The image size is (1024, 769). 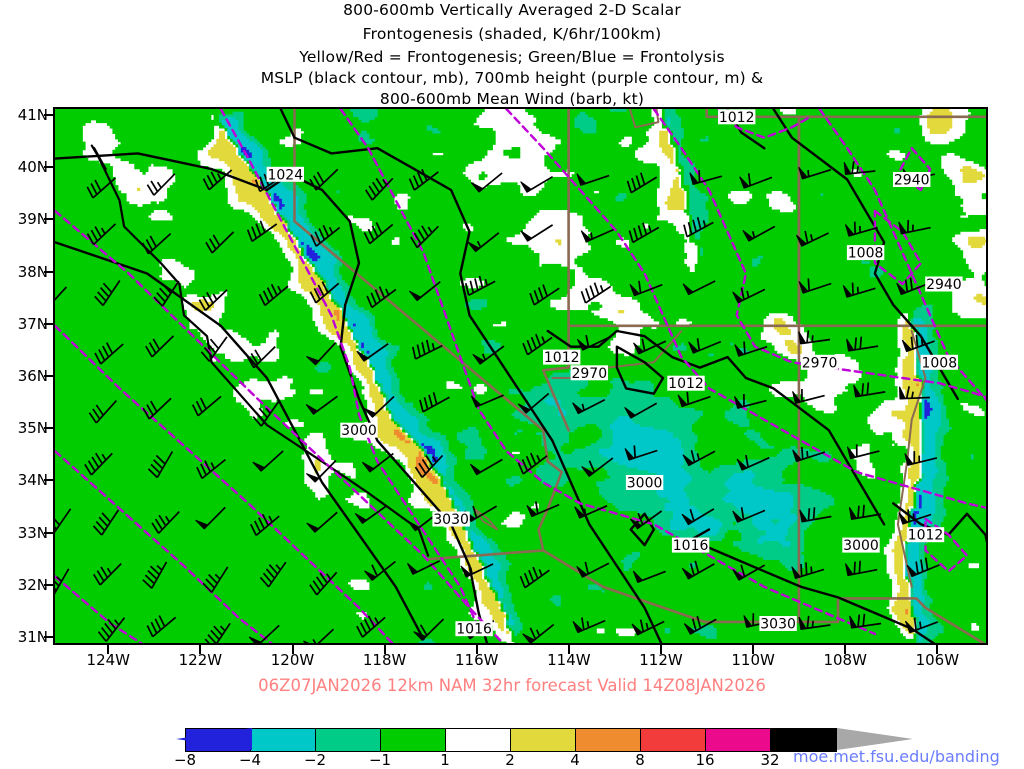 What do you see at coordinates (896, 756) in the screenshot?
I see `watermark-link: moe.met.fsu.edu/banding` at bounding box center [896, 756].